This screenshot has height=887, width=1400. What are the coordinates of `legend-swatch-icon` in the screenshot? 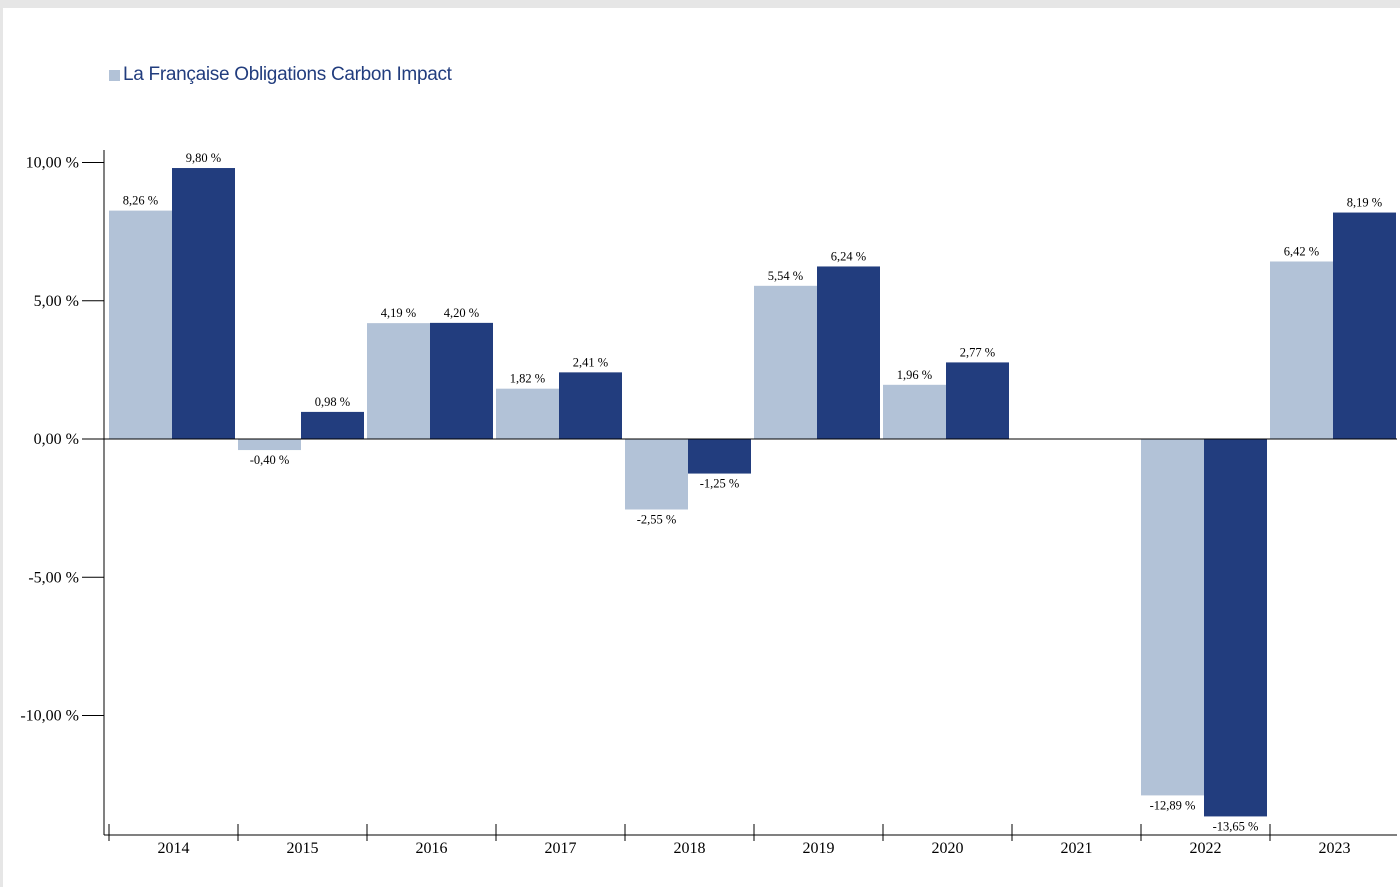 It's located at (114, 75).